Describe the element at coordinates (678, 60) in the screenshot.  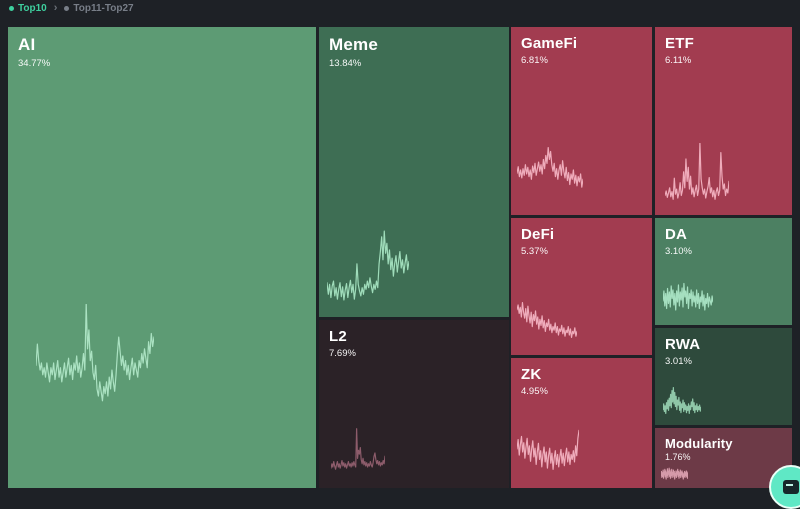
I see `sector-share: 6.11%` at that location.